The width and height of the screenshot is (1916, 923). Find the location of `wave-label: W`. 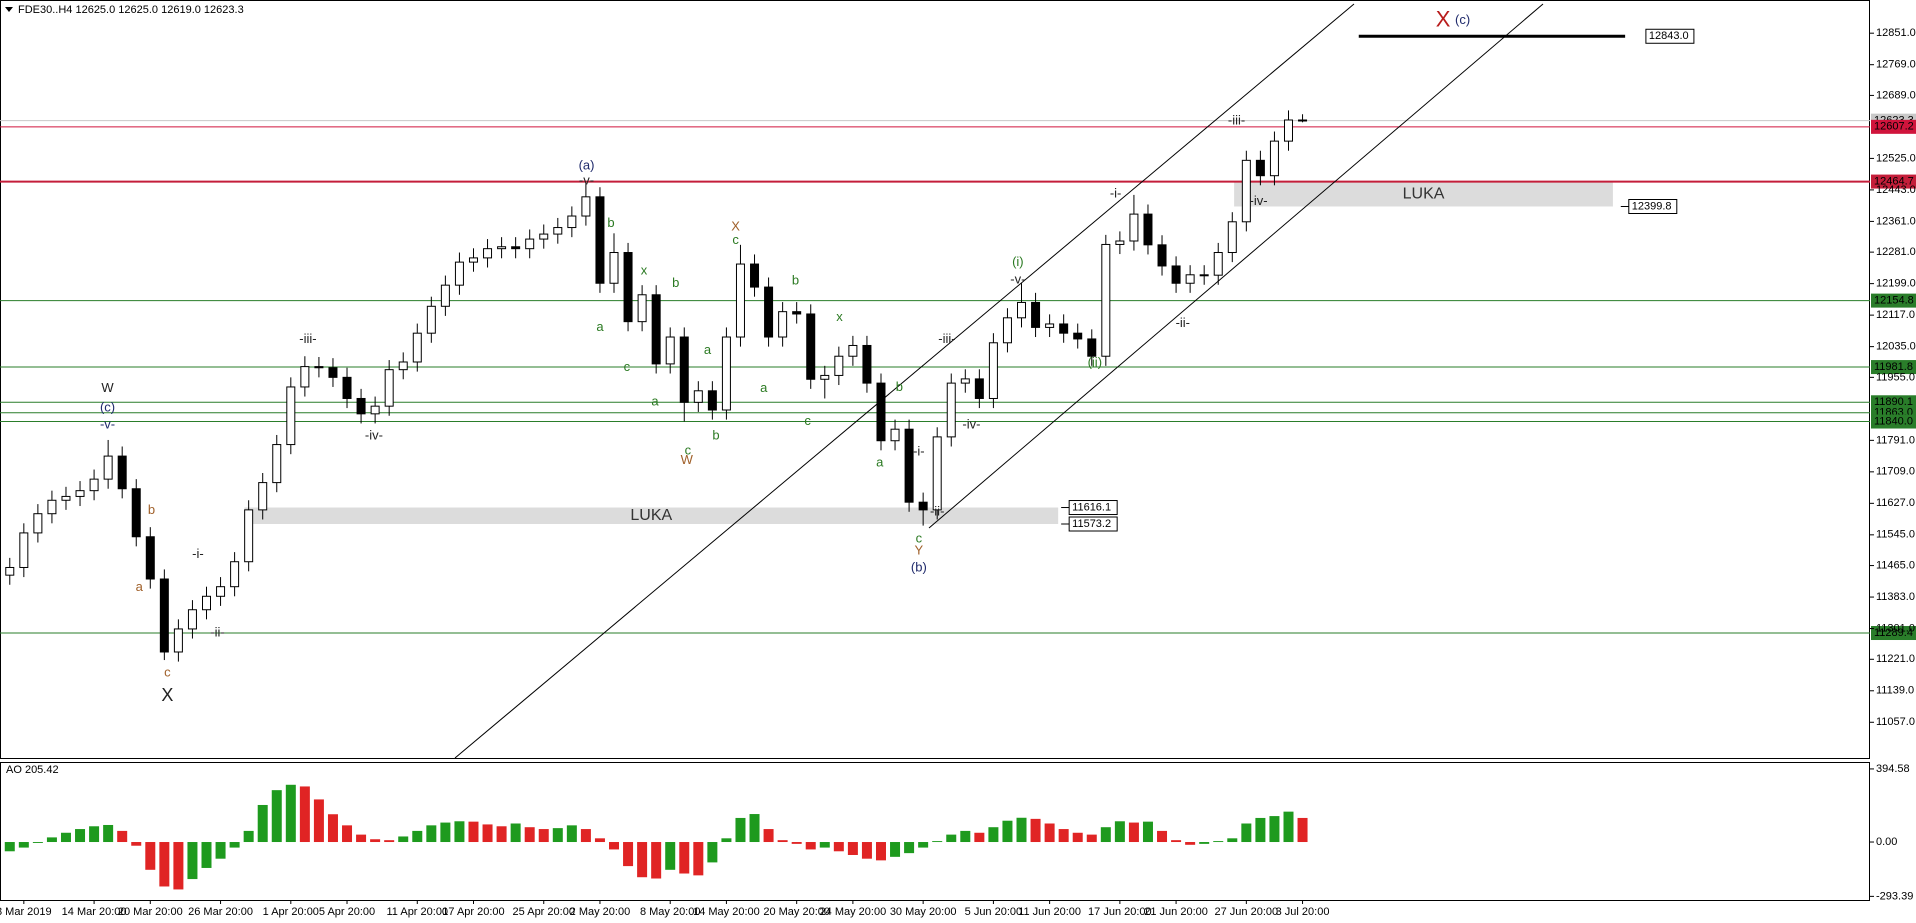

wave-label: W is located at coordinates (687, 459).